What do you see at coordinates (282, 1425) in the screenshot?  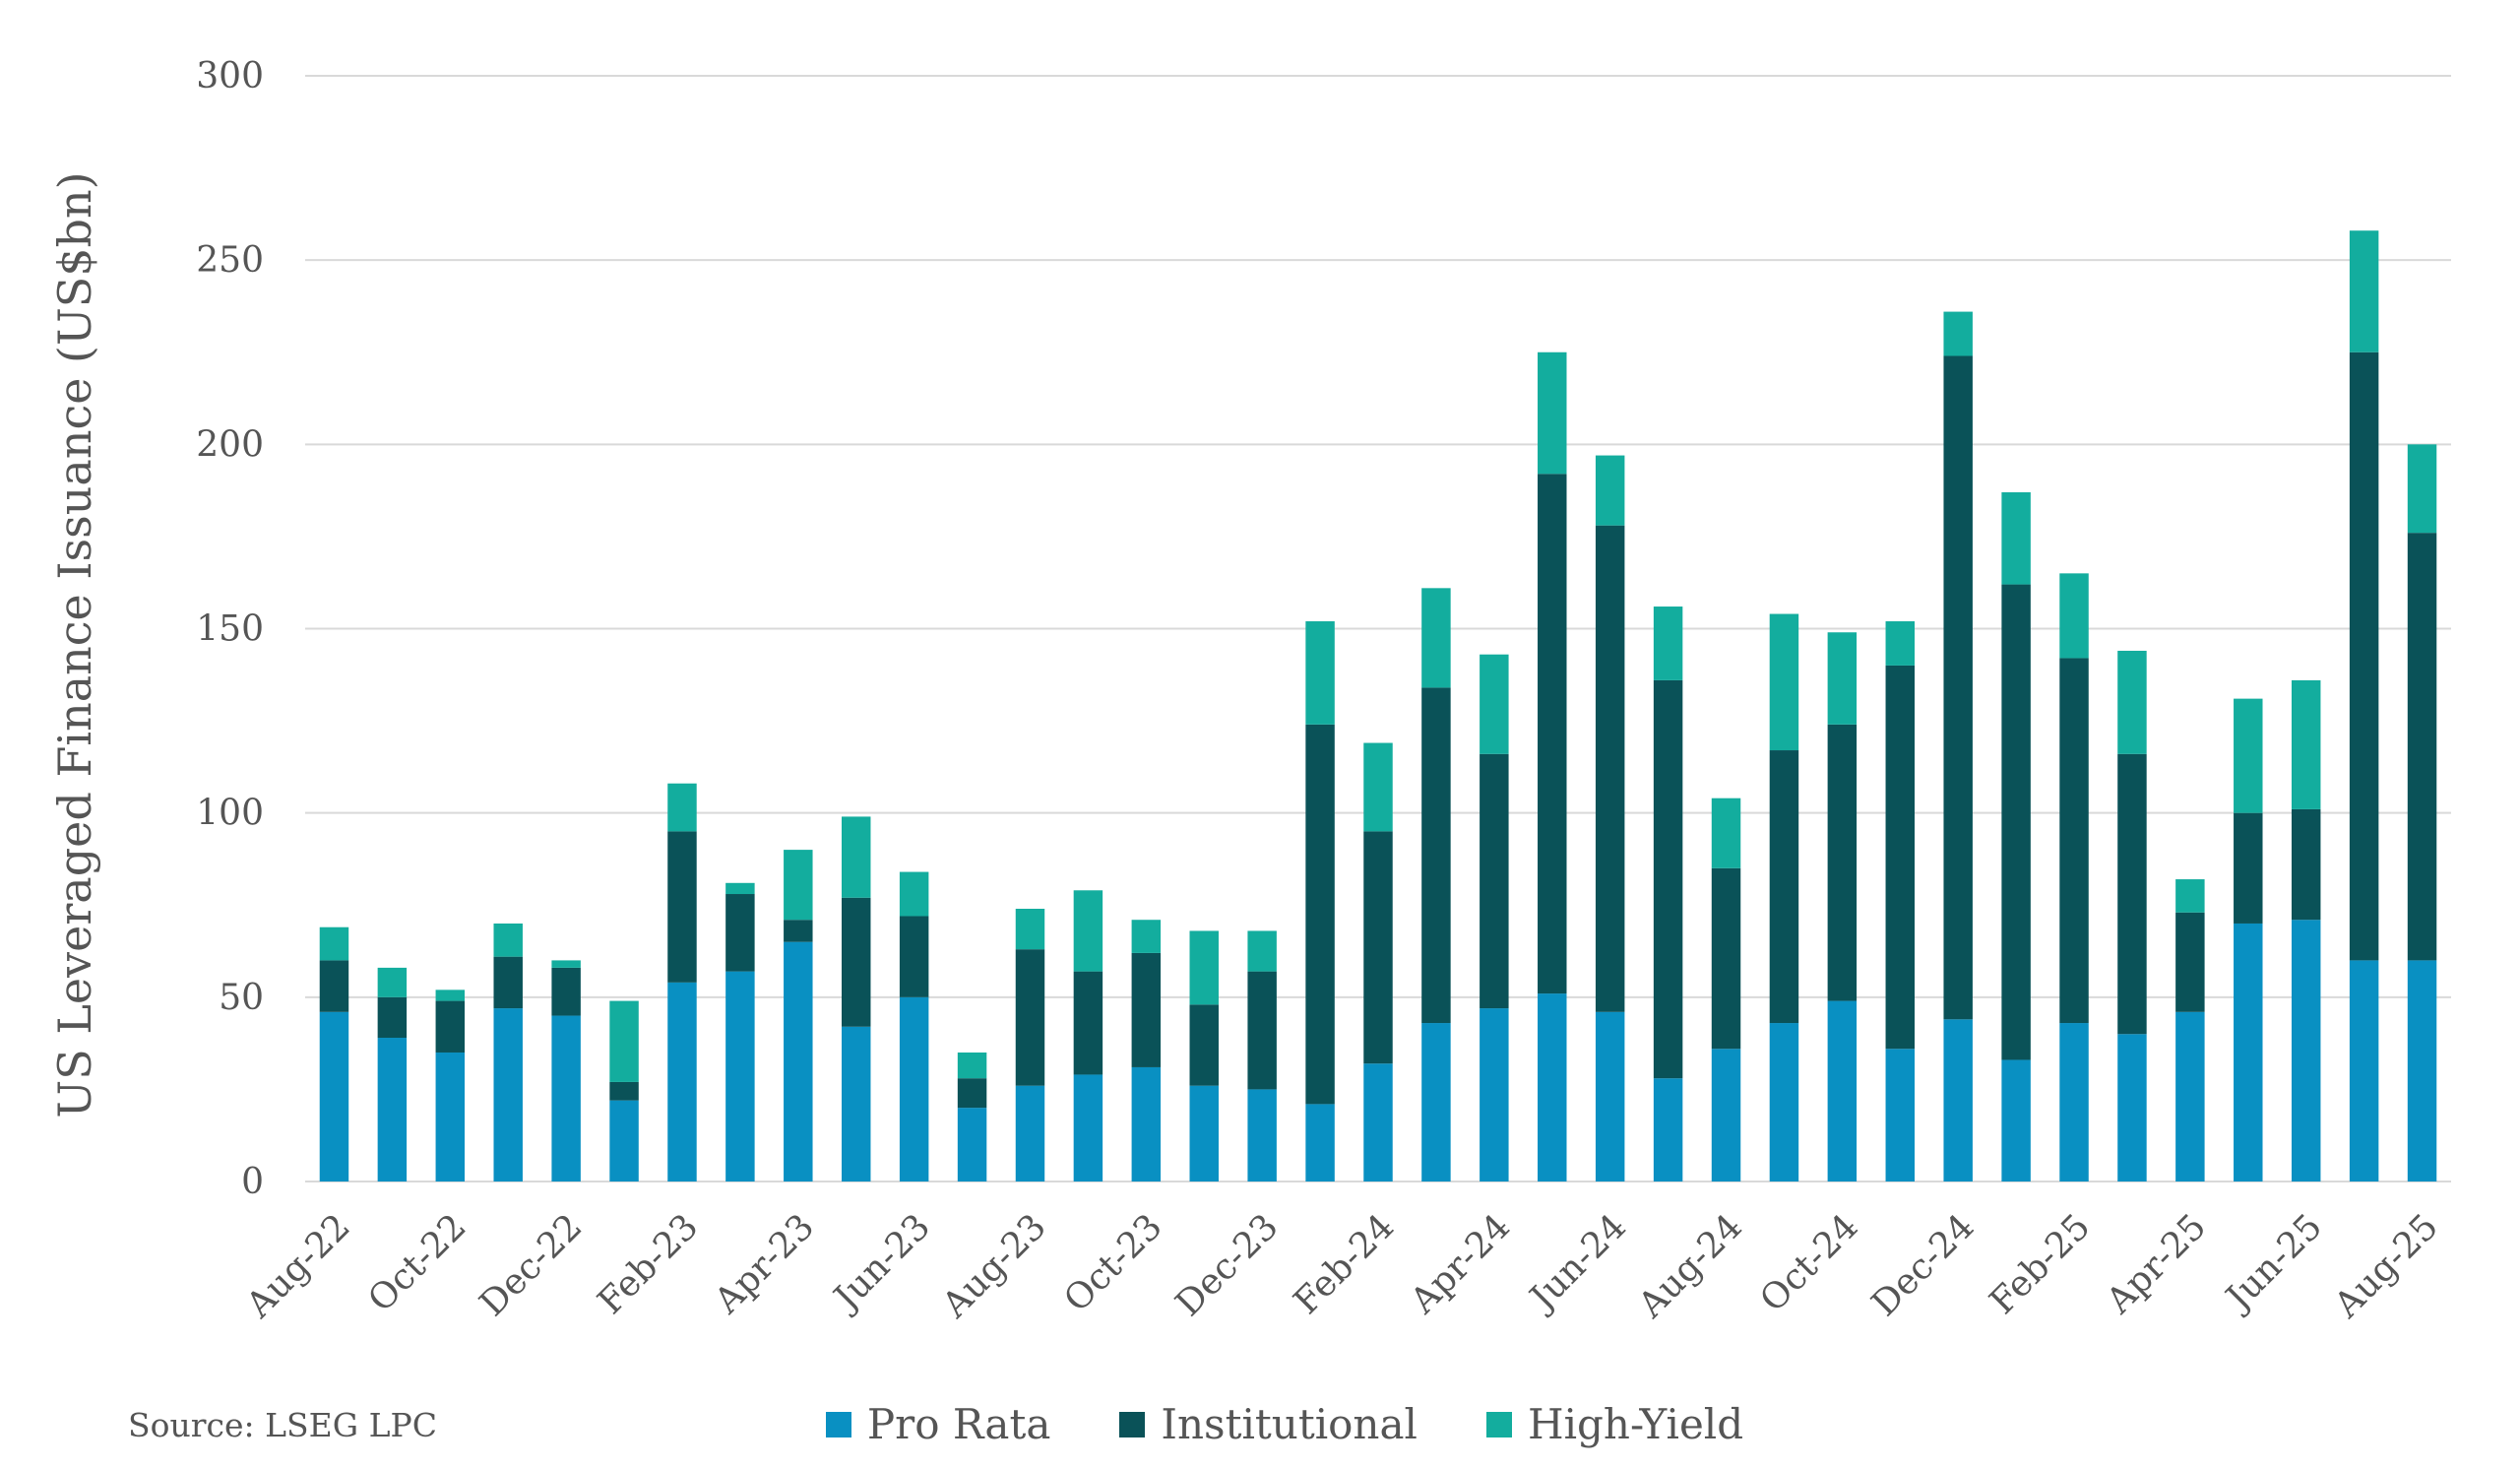 I see `source-note: Source: LSEG LPC` at bounding box center [282, 1425].